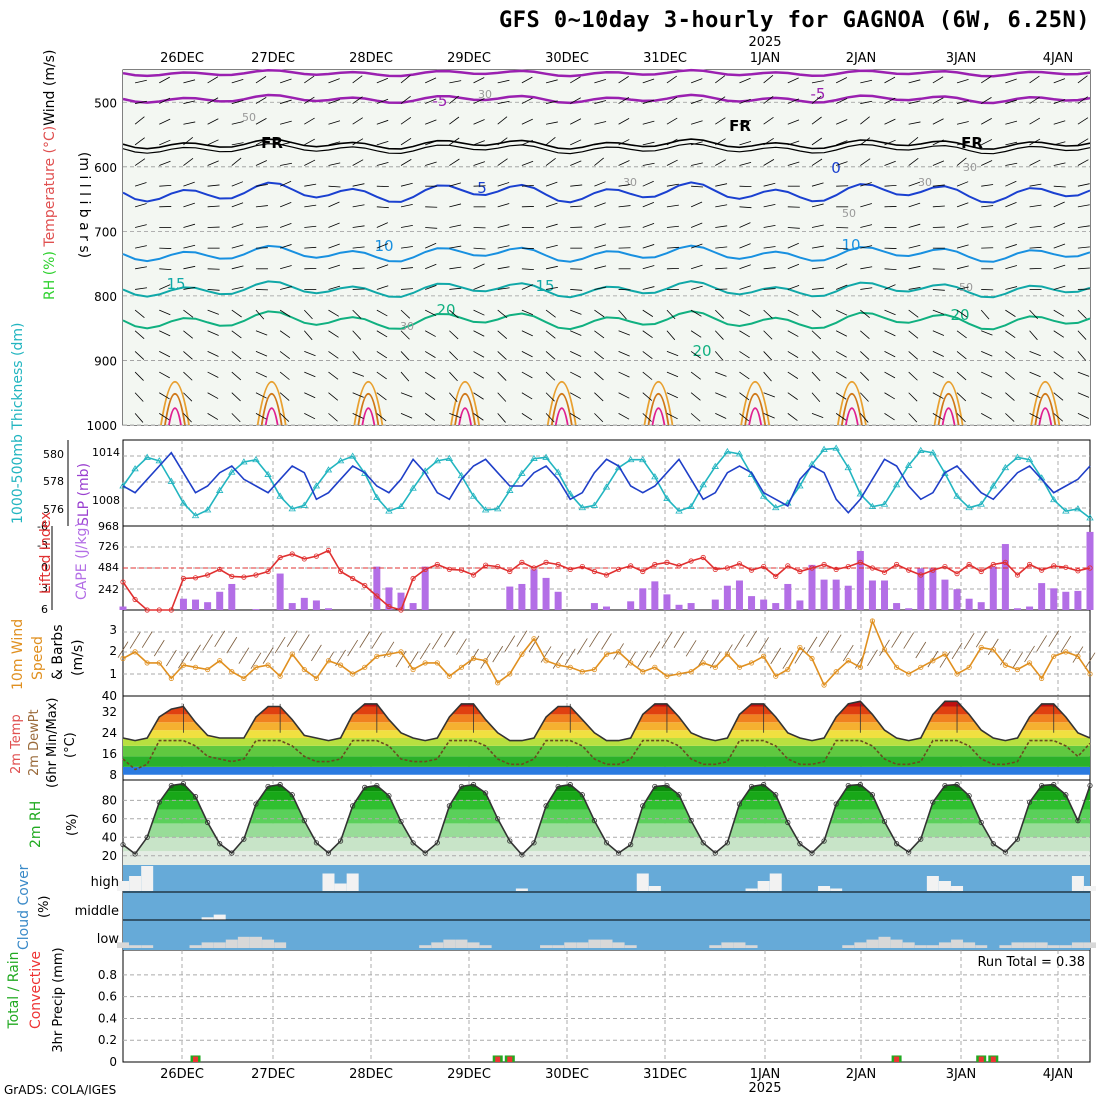 The width and height of the screenshot is (1100, 1100). What do you see at coordinates (109, 754) in the screenshot?
I see `temp-tick: 16` at bounding box center [109, 754].